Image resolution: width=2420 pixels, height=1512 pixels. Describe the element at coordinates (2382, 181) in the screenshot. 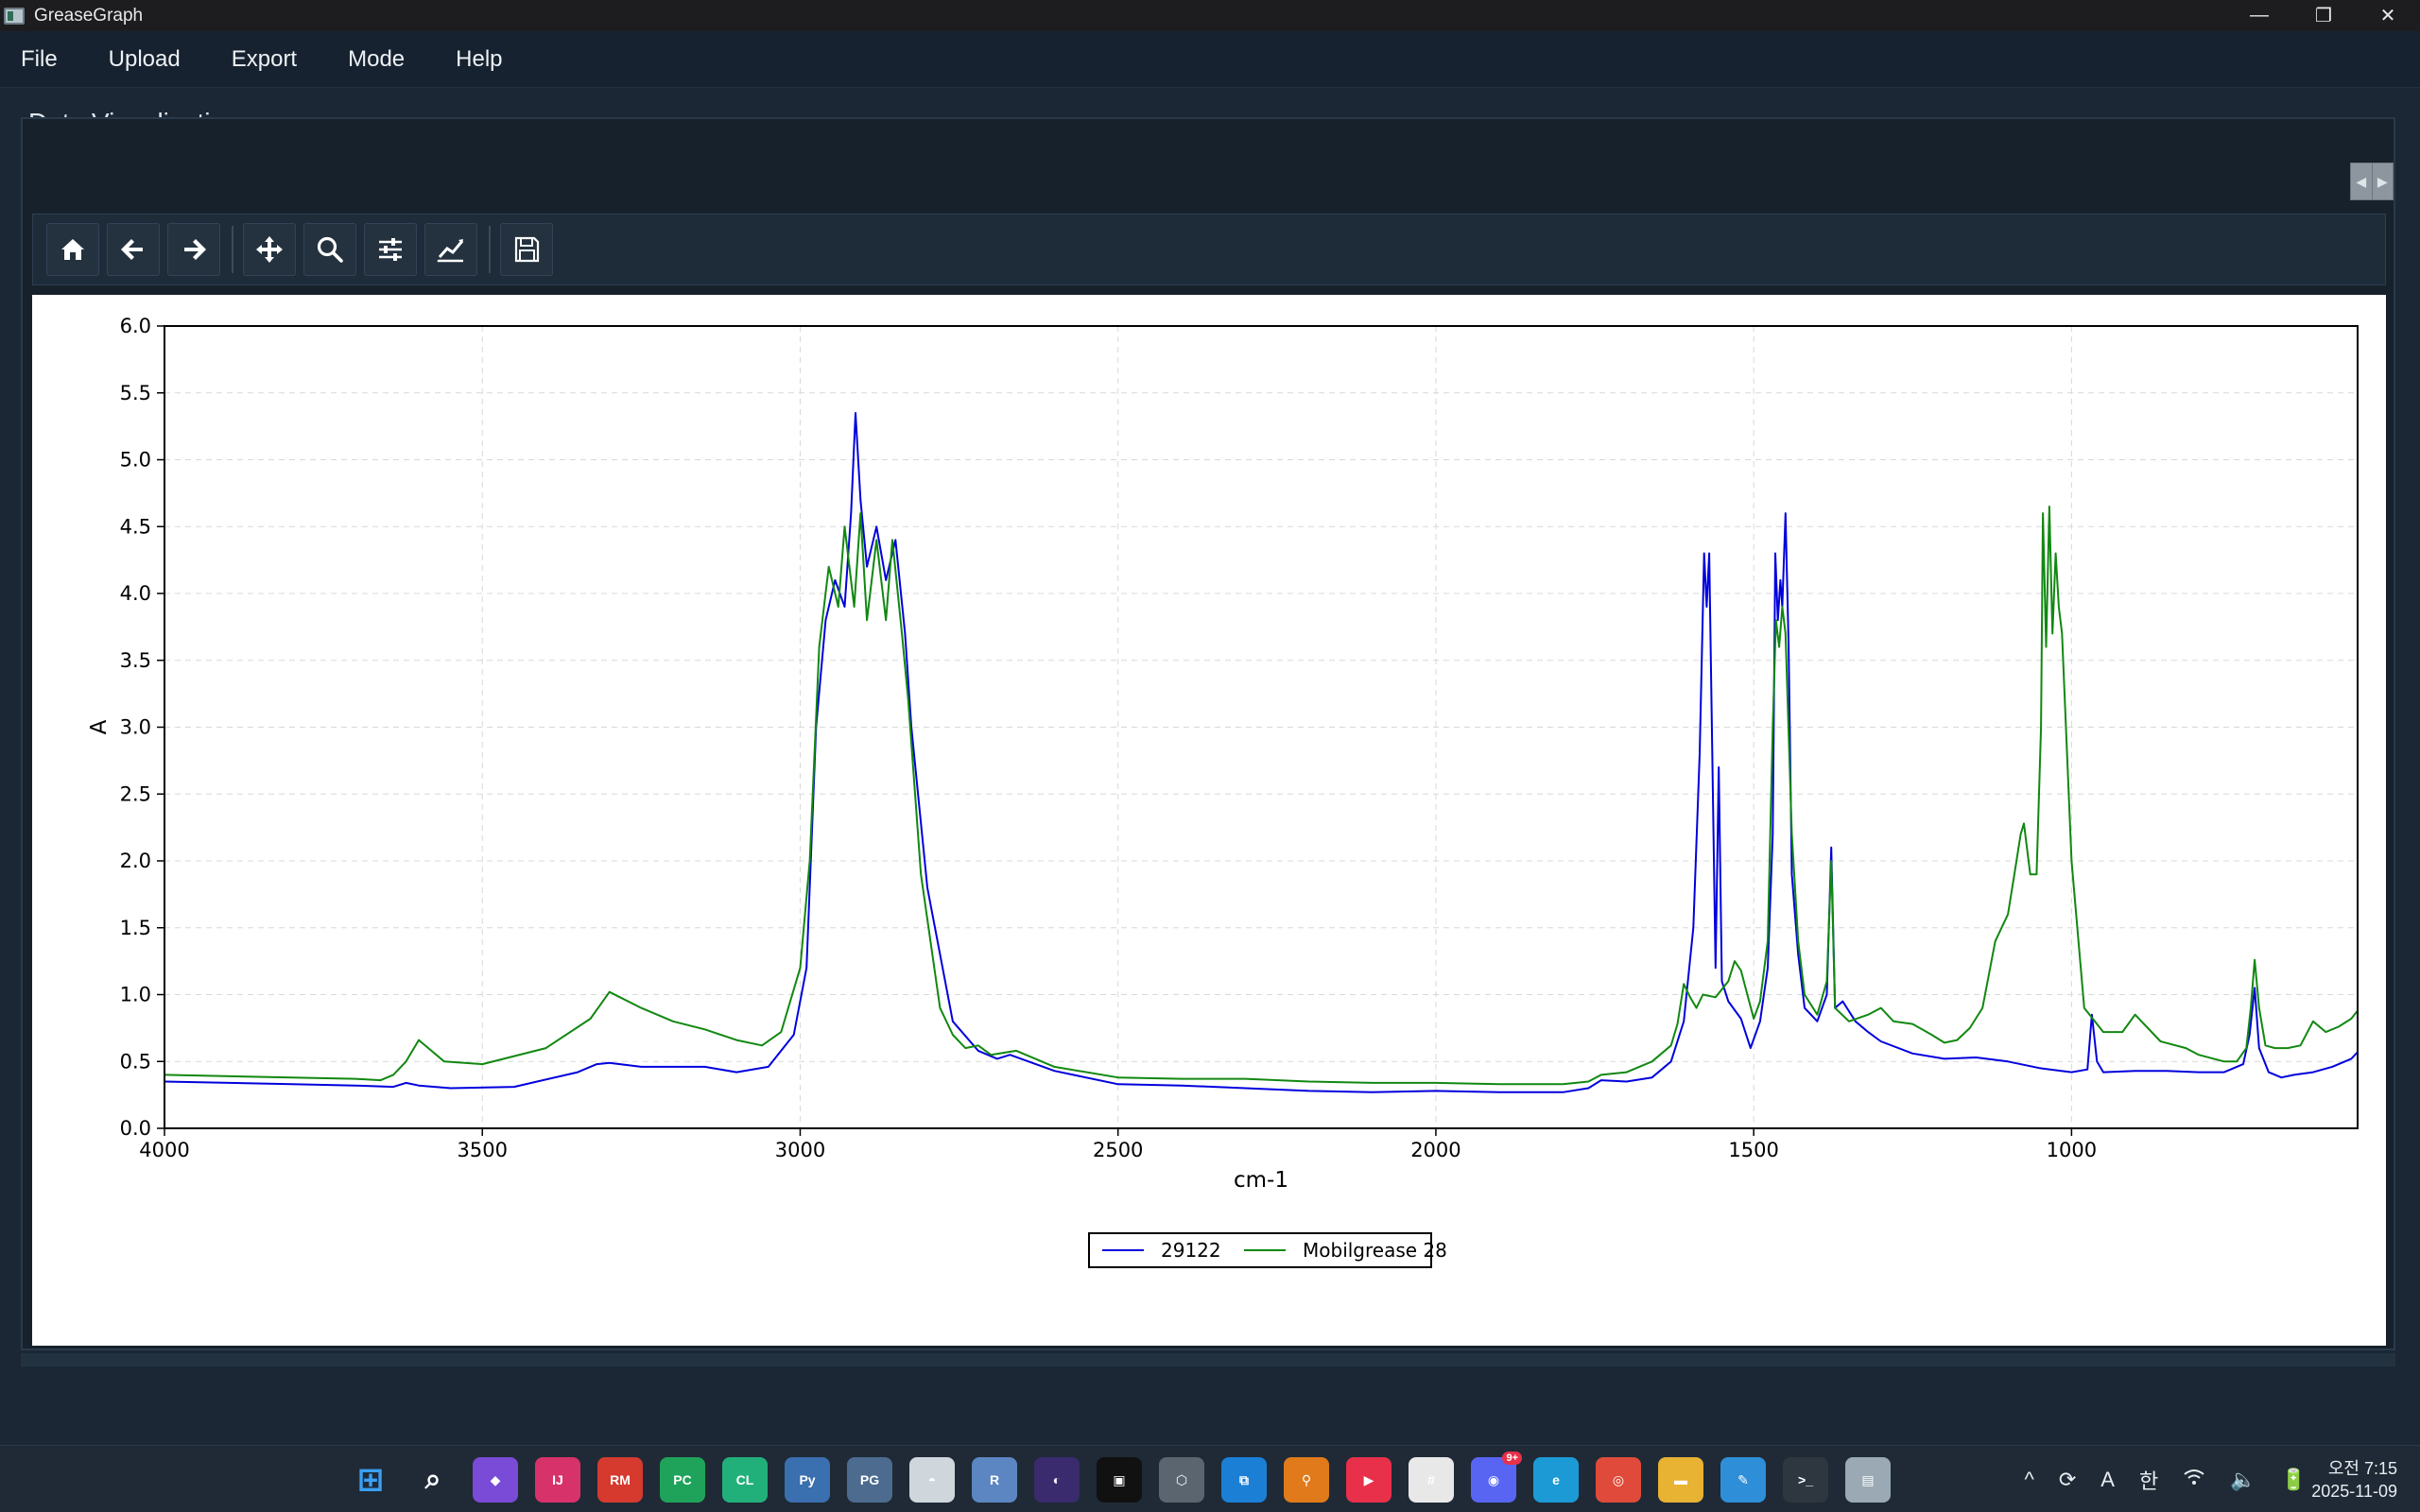

I see `tab-scroll-right-button: ▶` at that location.